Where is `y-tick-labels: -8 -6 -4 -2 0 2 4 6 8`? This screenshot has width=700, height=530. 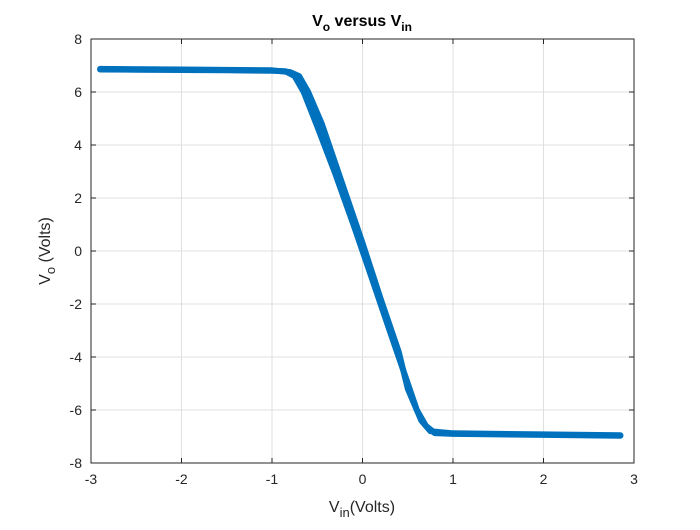 y-tick-labels: -8 -6 -4 -2 0 2 4 6 8 is located at coordinates (76, 251).